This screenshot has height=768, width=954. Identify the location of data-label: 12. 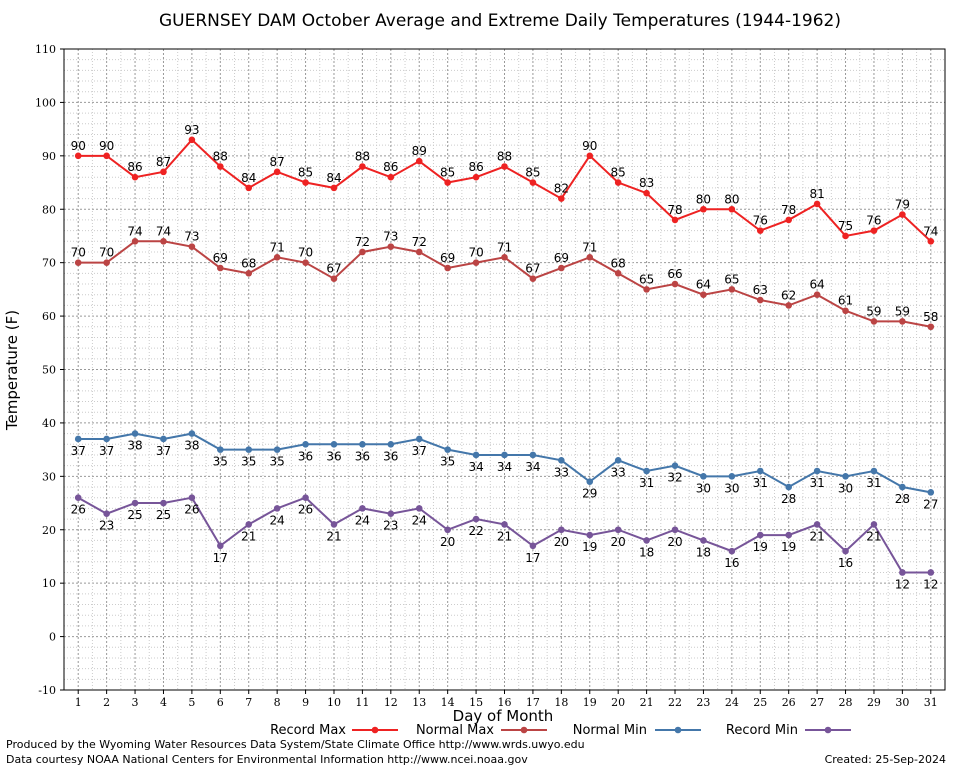
(930, 584).